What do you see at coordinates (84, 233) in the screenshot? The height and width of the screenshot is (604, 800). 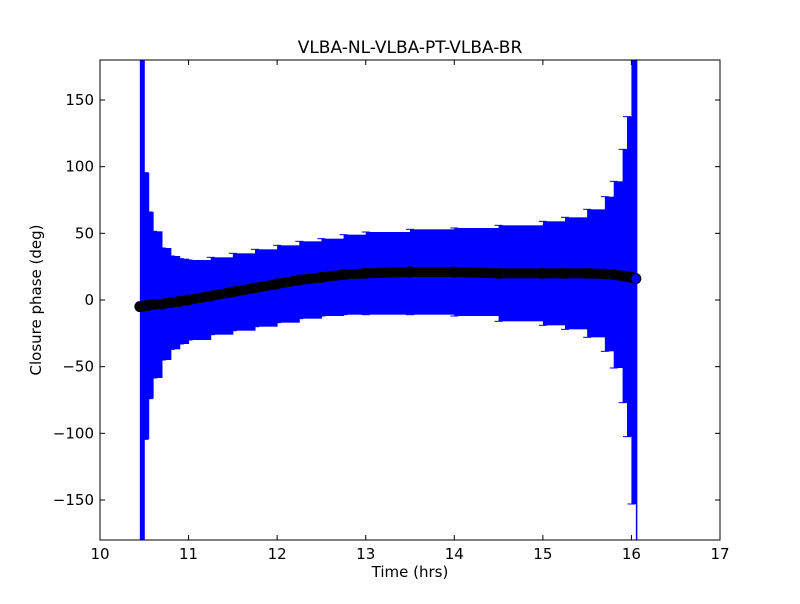 I see `y-tick-label: 50` at bounding box center [84, 233].